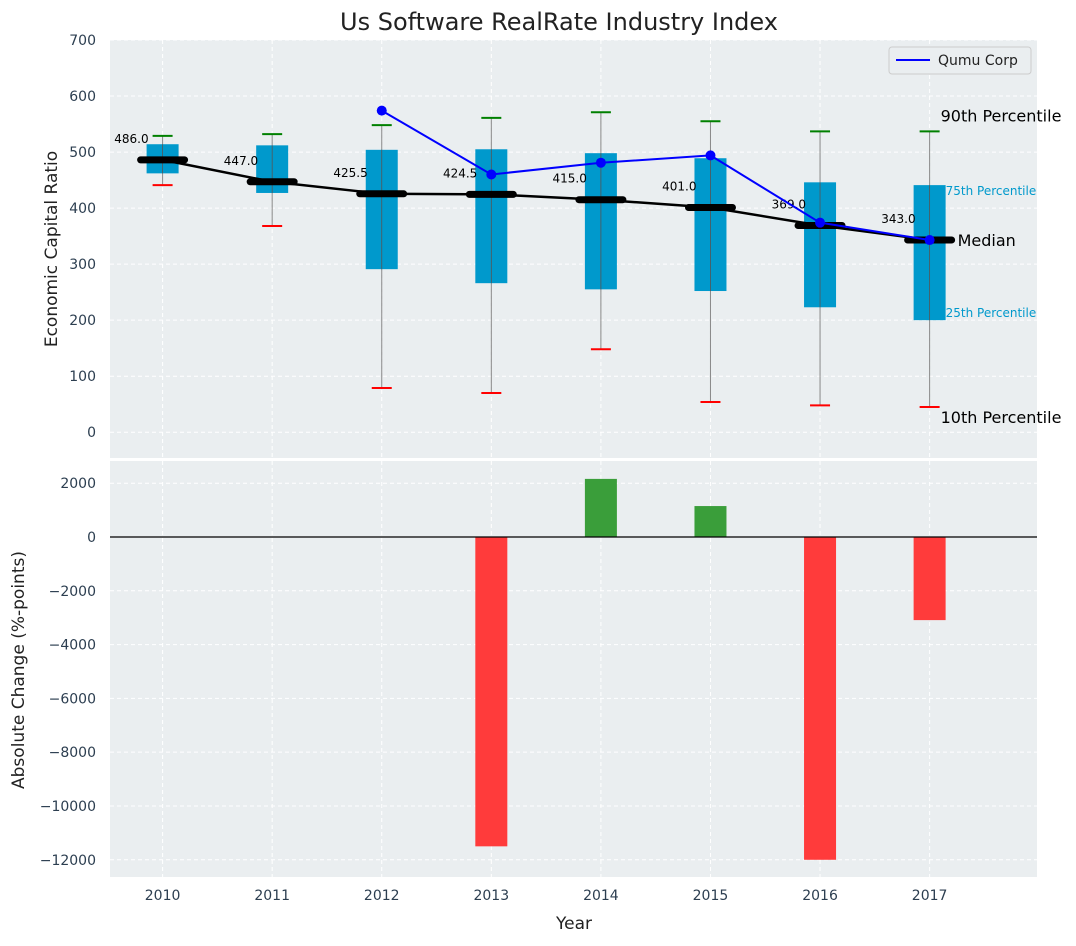 Image resolution: width=1076 pixels, height=946 pixels. I want to click on annotation-p90: 90th Percentile, so click(1001, 115).